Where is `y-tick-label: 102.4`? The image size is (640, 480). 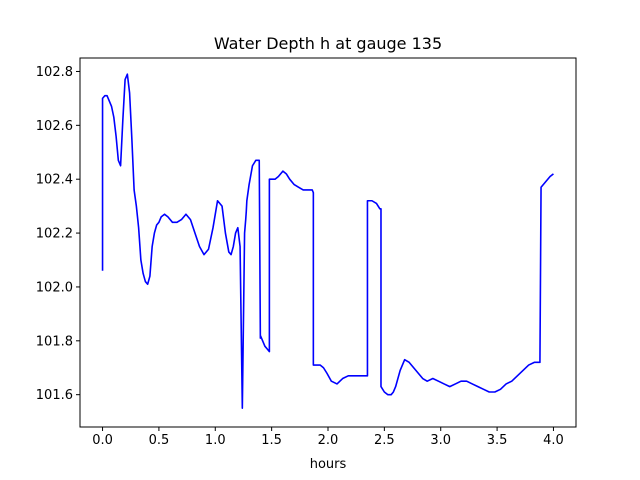
y-tick-label: 102.4 is located at coordinates (54, 180).